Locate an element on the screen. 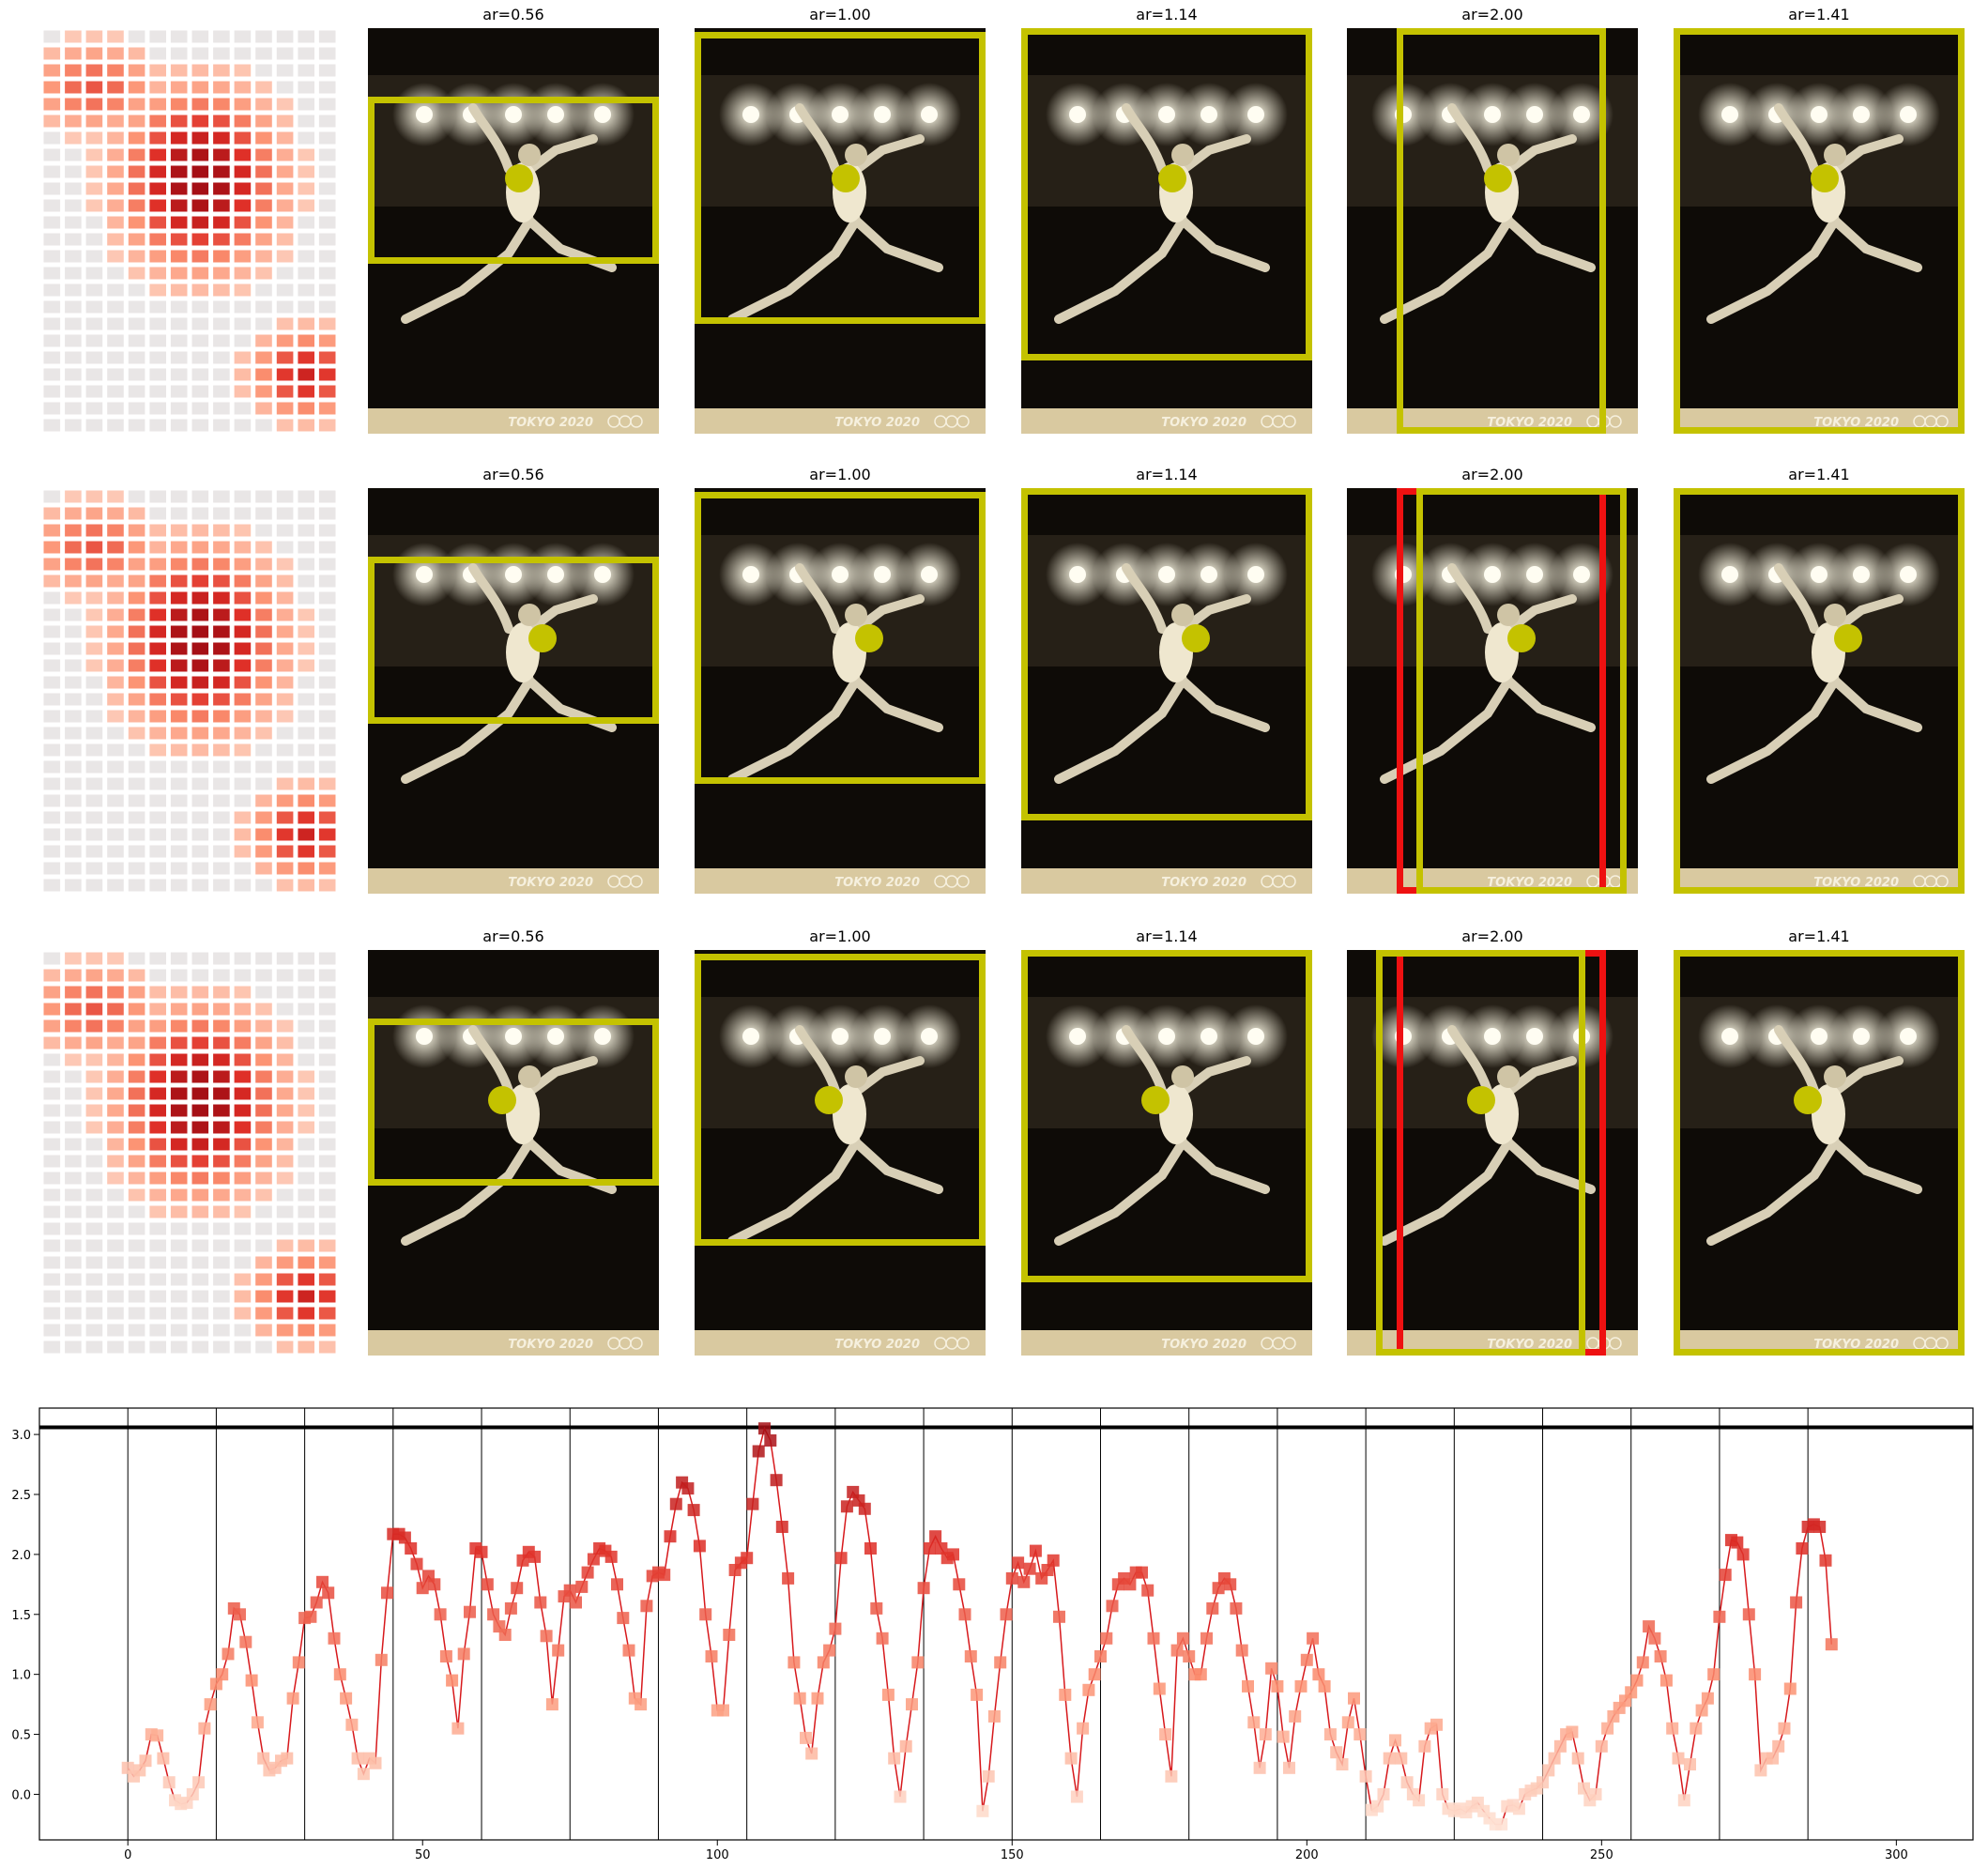 This screenshot has height=1869, width=1988. beam-floor is located at coordinates (840, 881).